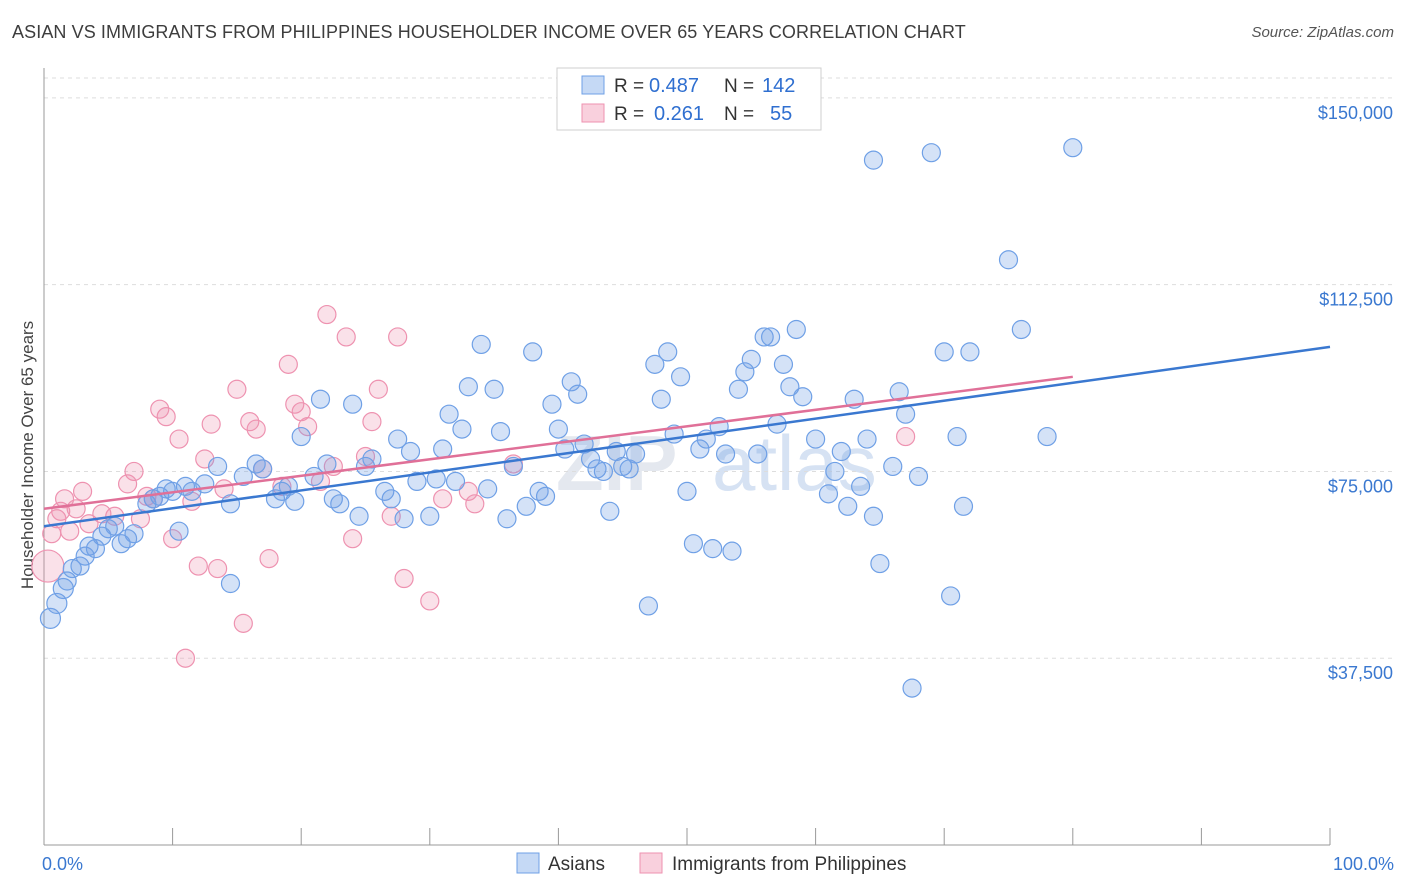  What do you see at coordinates (1355, 113) in the screenshot?
I see `y-tick-label: $150,000` at bounding box center [1355, 113].